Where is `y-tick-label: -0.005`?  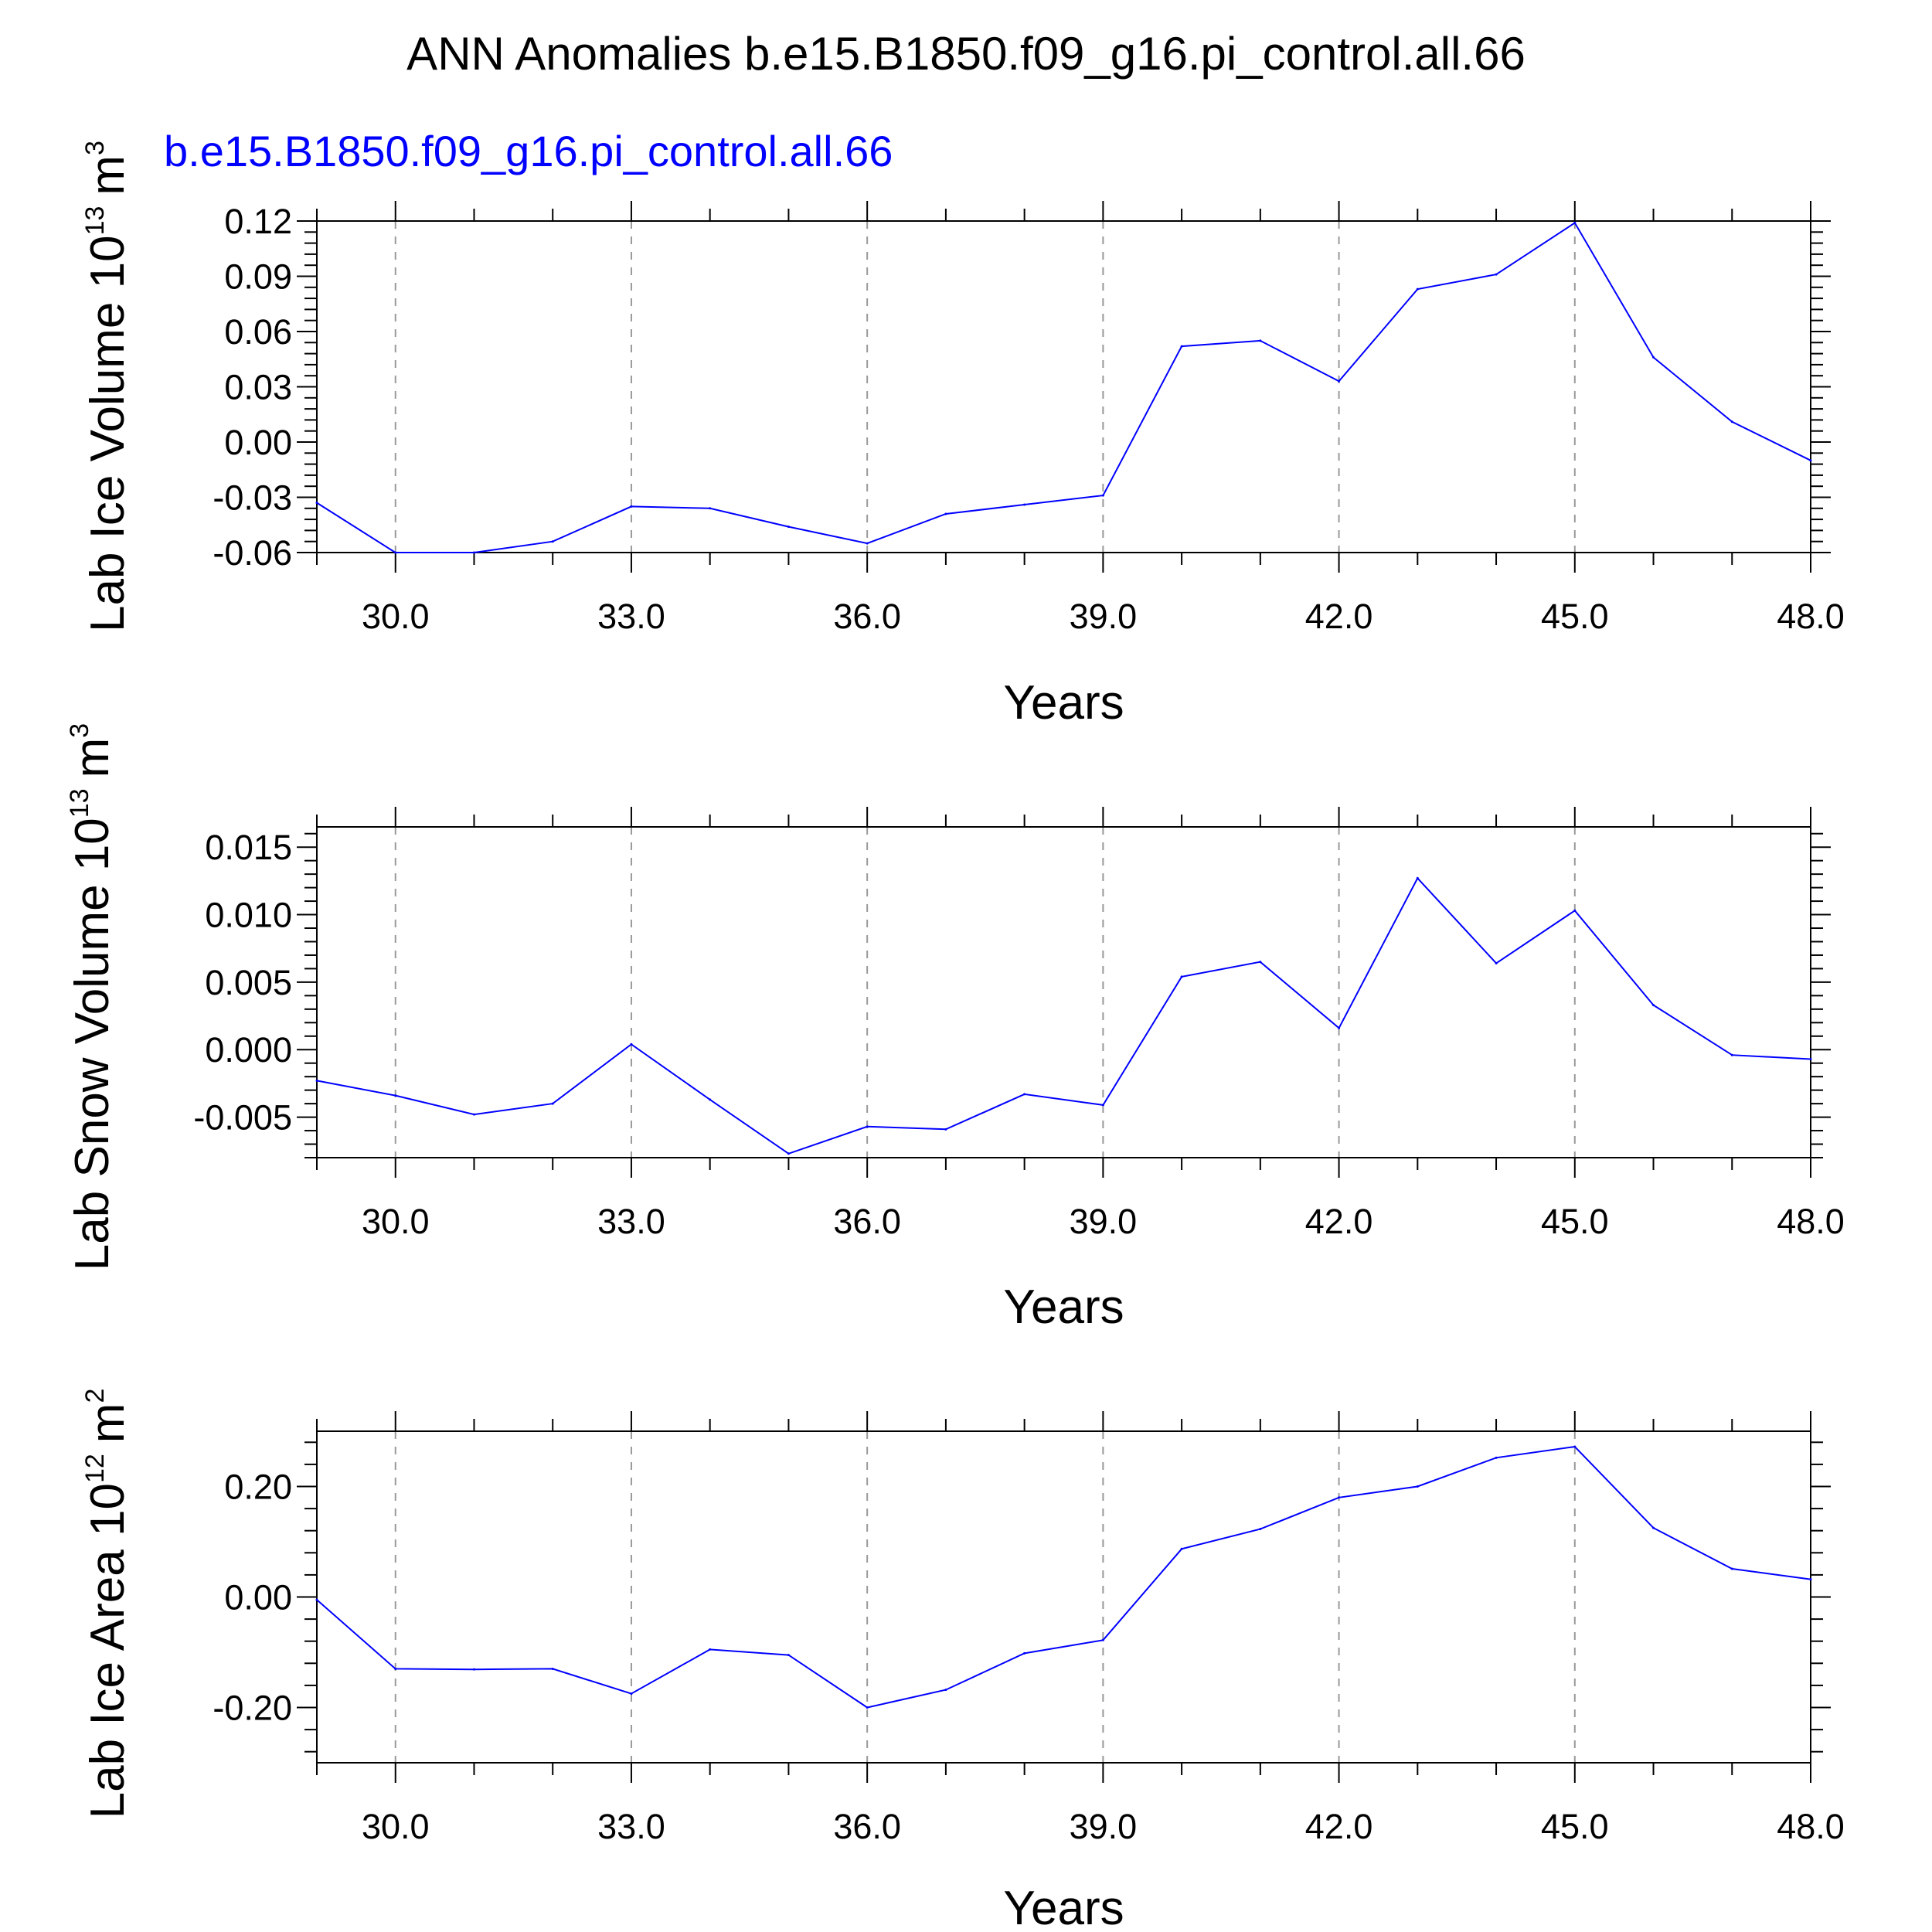 y-tick-label: -0.005 is located at coordinates (243, 1118).